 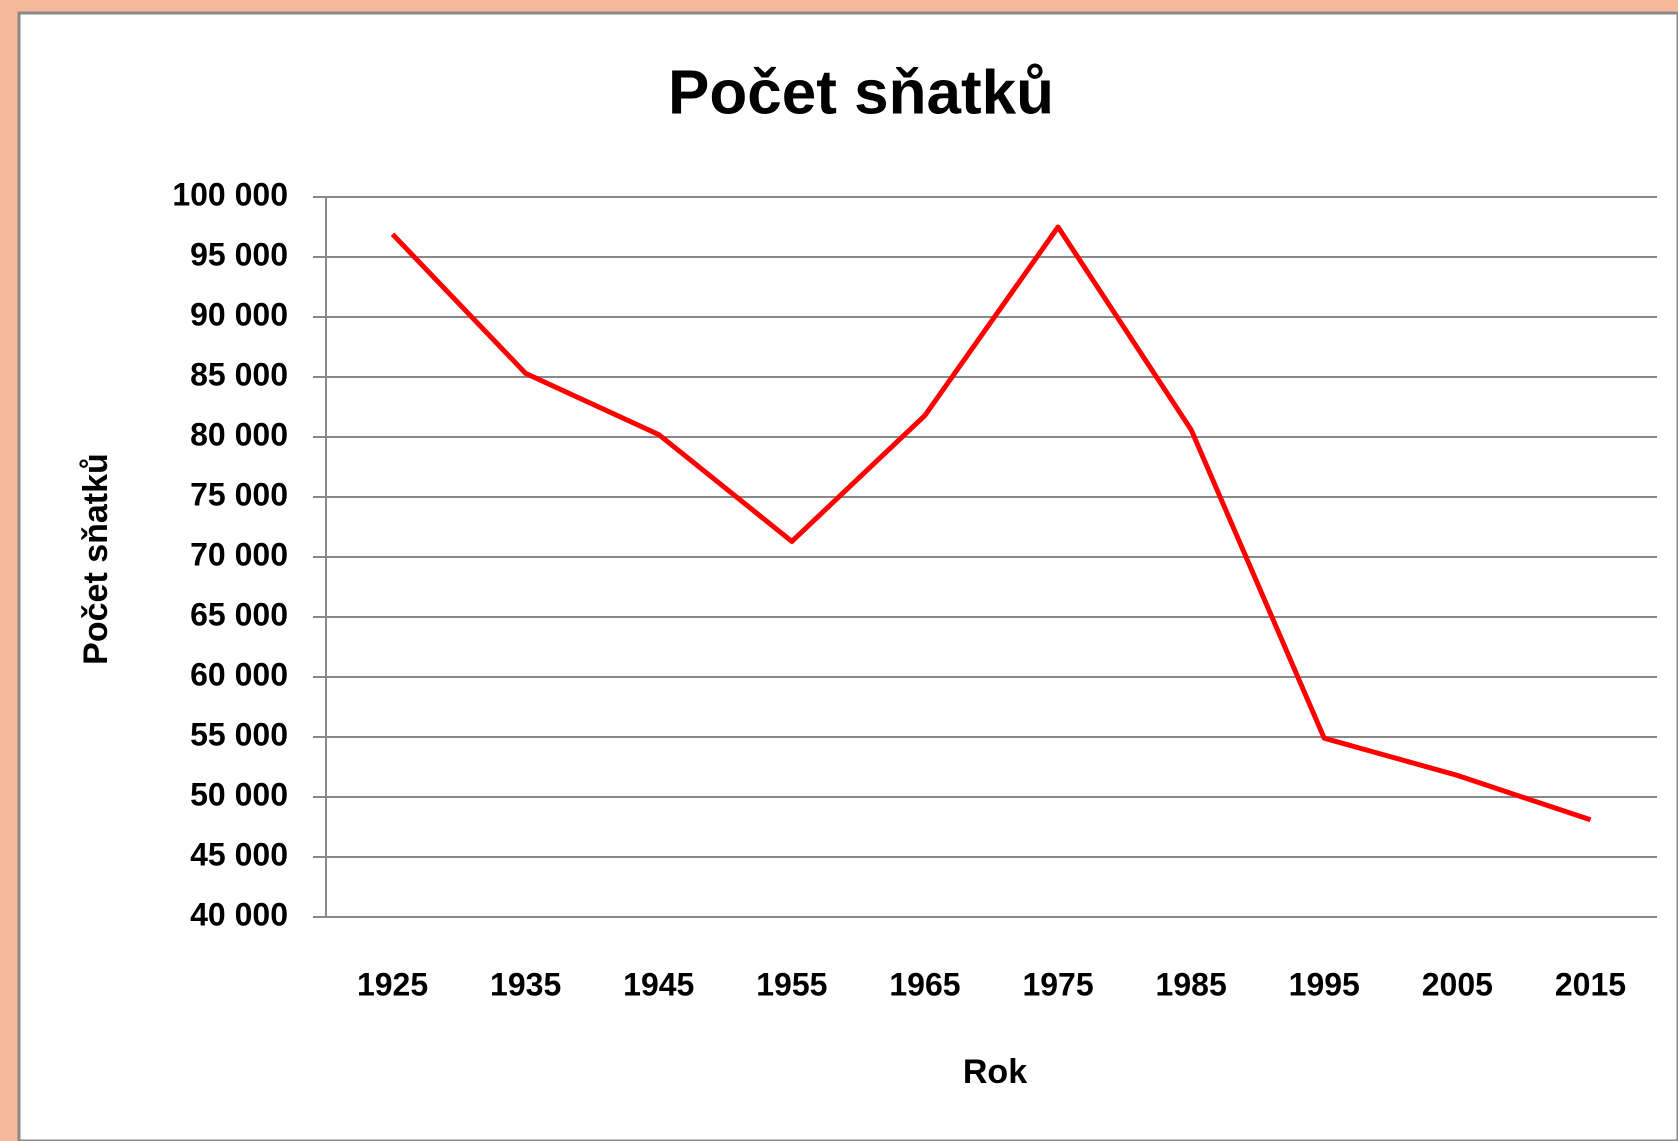 I want to click on x-tick-label: 2015, so click(x=1590, y=984).